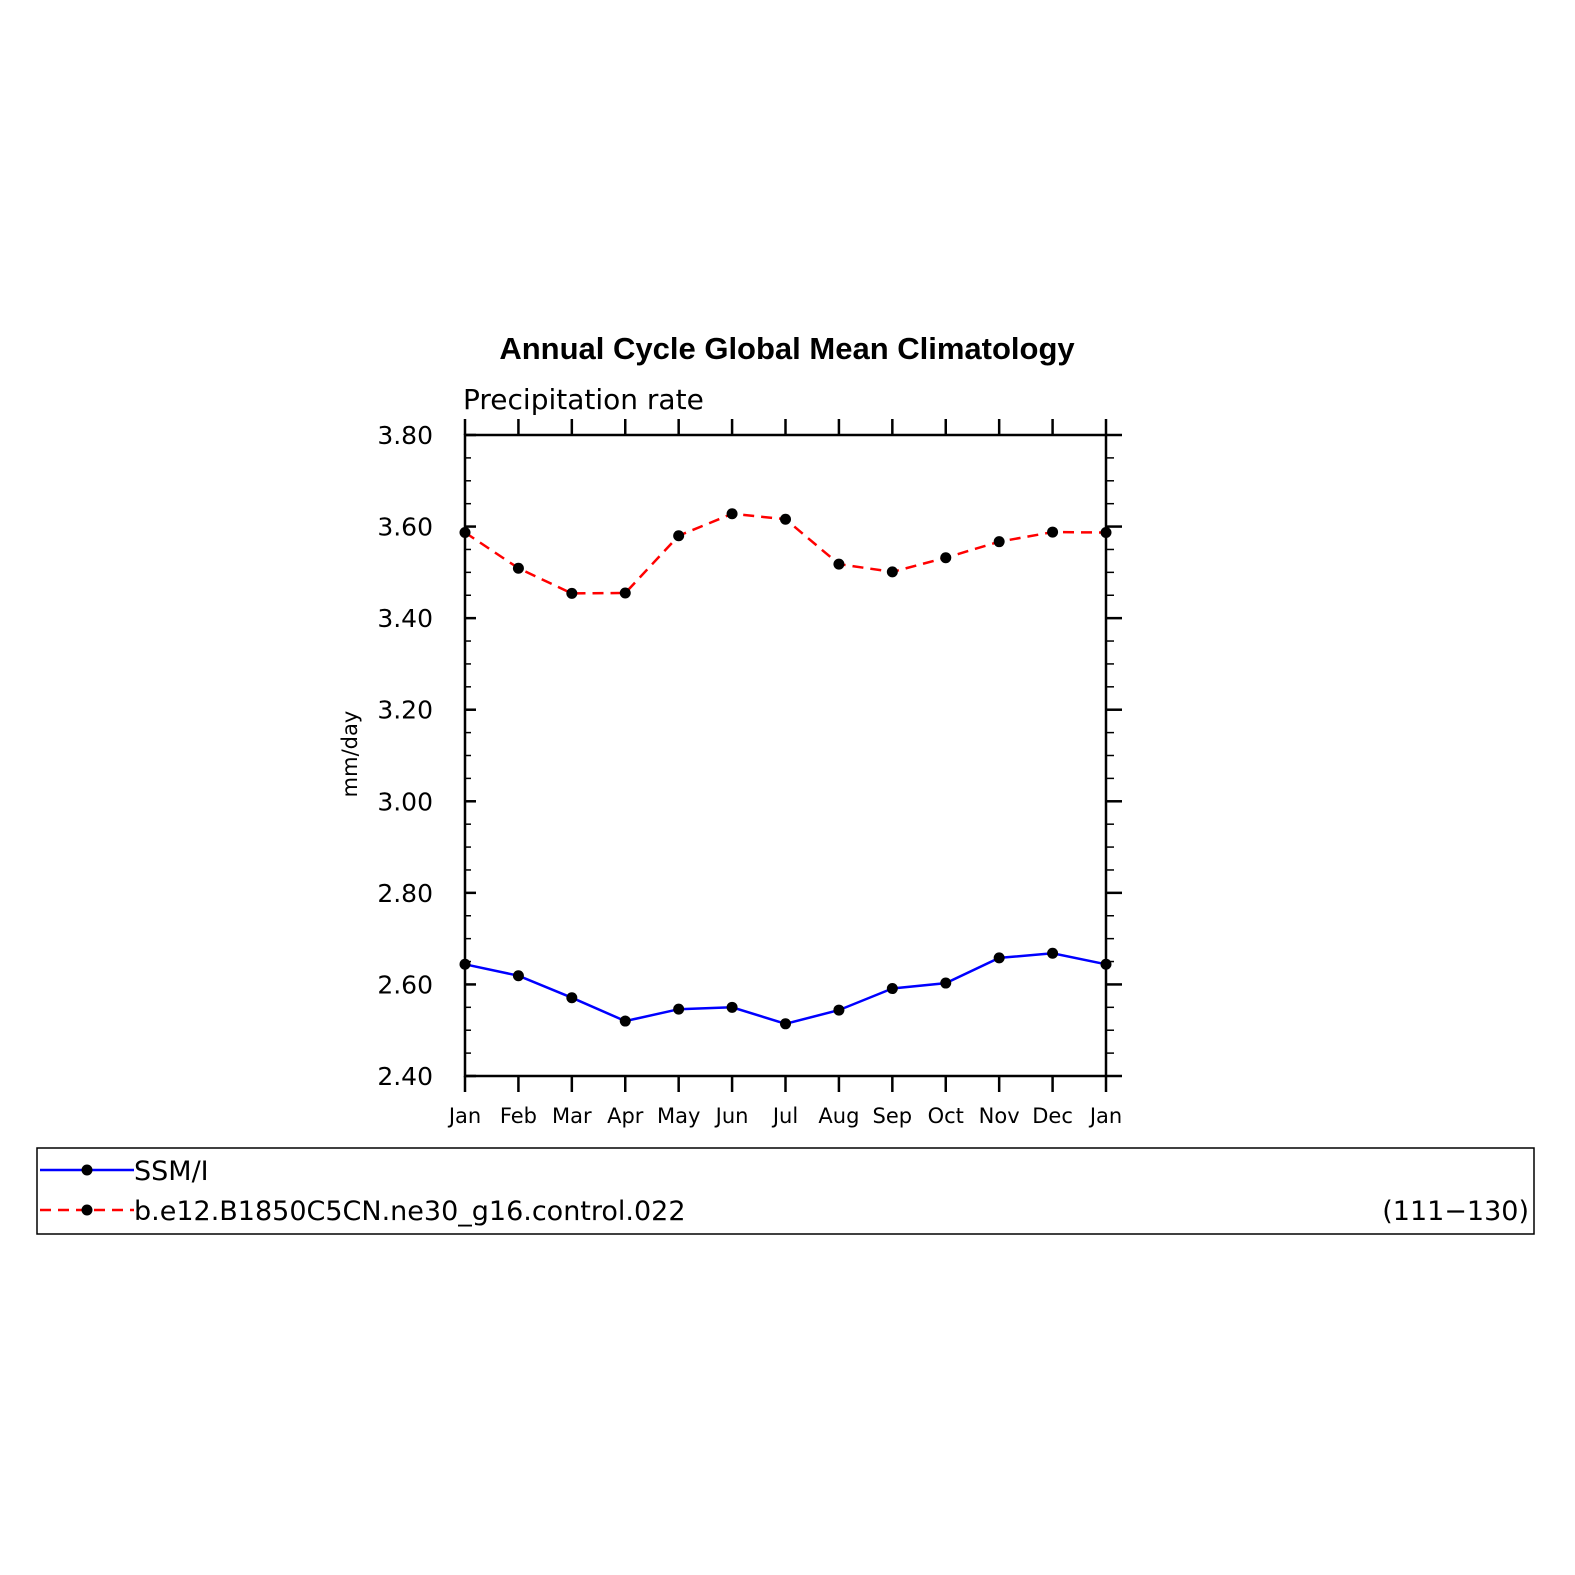 Image resolution: width=1575 pixels, height=1575 pixels. What do you see at coordinates (946, 1116) in the screenshot?
I see `x-tick-label: Oct` at bounding box center [946, 1116].